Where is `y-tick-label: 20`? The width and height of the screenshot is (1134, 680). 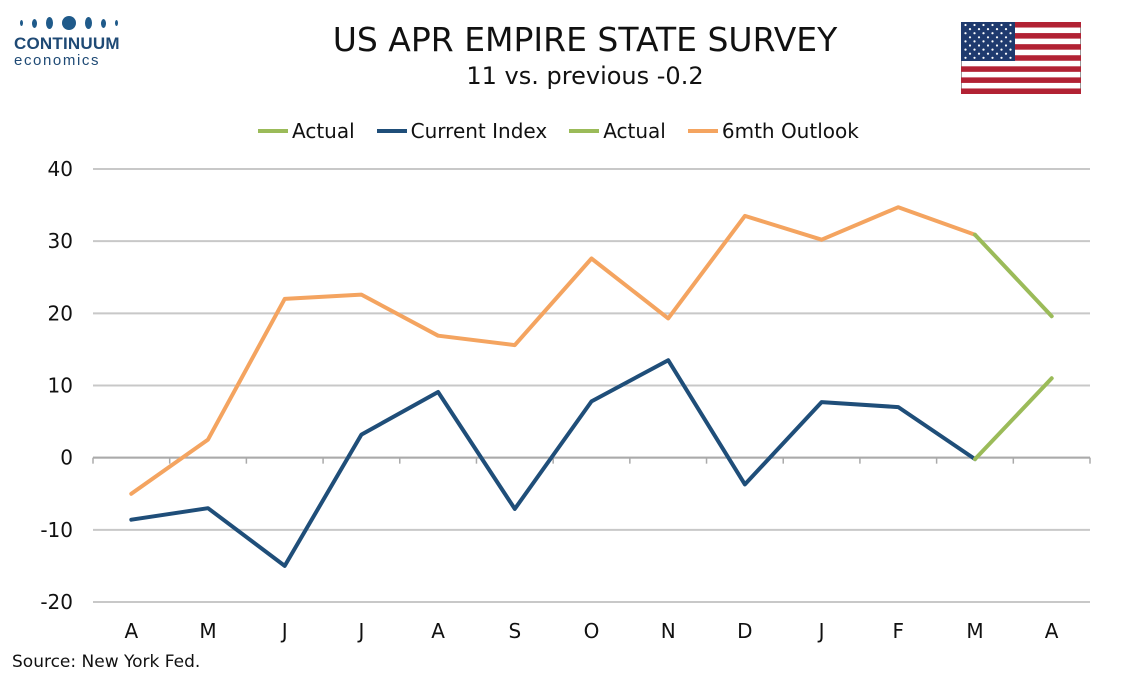 y-tick-label: 20 is located at coordinates (60, 313).